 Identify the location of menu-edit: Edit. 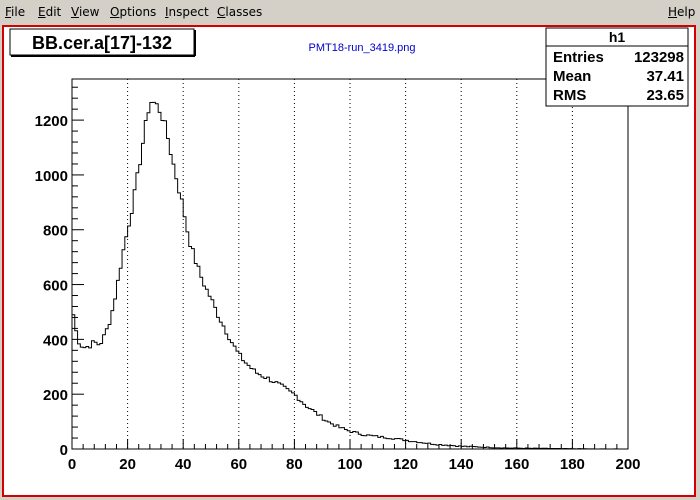
(50, 12).